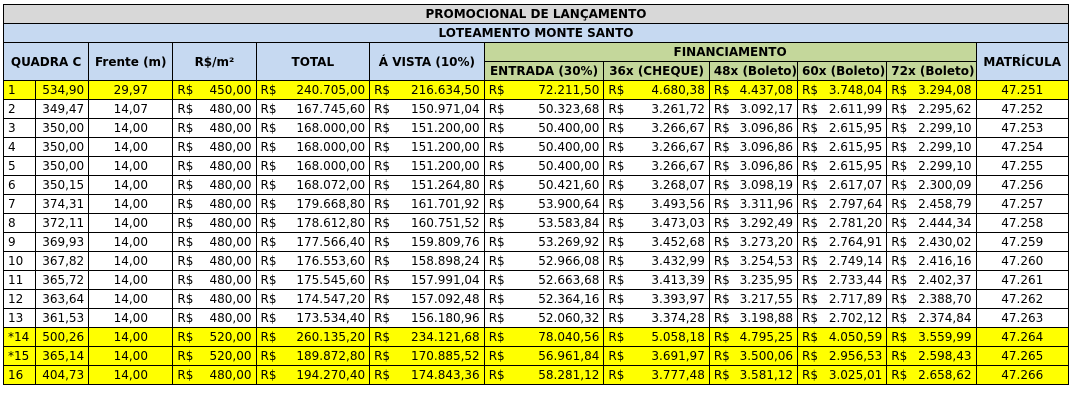 Image resolution: width=1071 pixels, height=412 pixels. I want to click on cell-lote: 10, so click(19, 261).